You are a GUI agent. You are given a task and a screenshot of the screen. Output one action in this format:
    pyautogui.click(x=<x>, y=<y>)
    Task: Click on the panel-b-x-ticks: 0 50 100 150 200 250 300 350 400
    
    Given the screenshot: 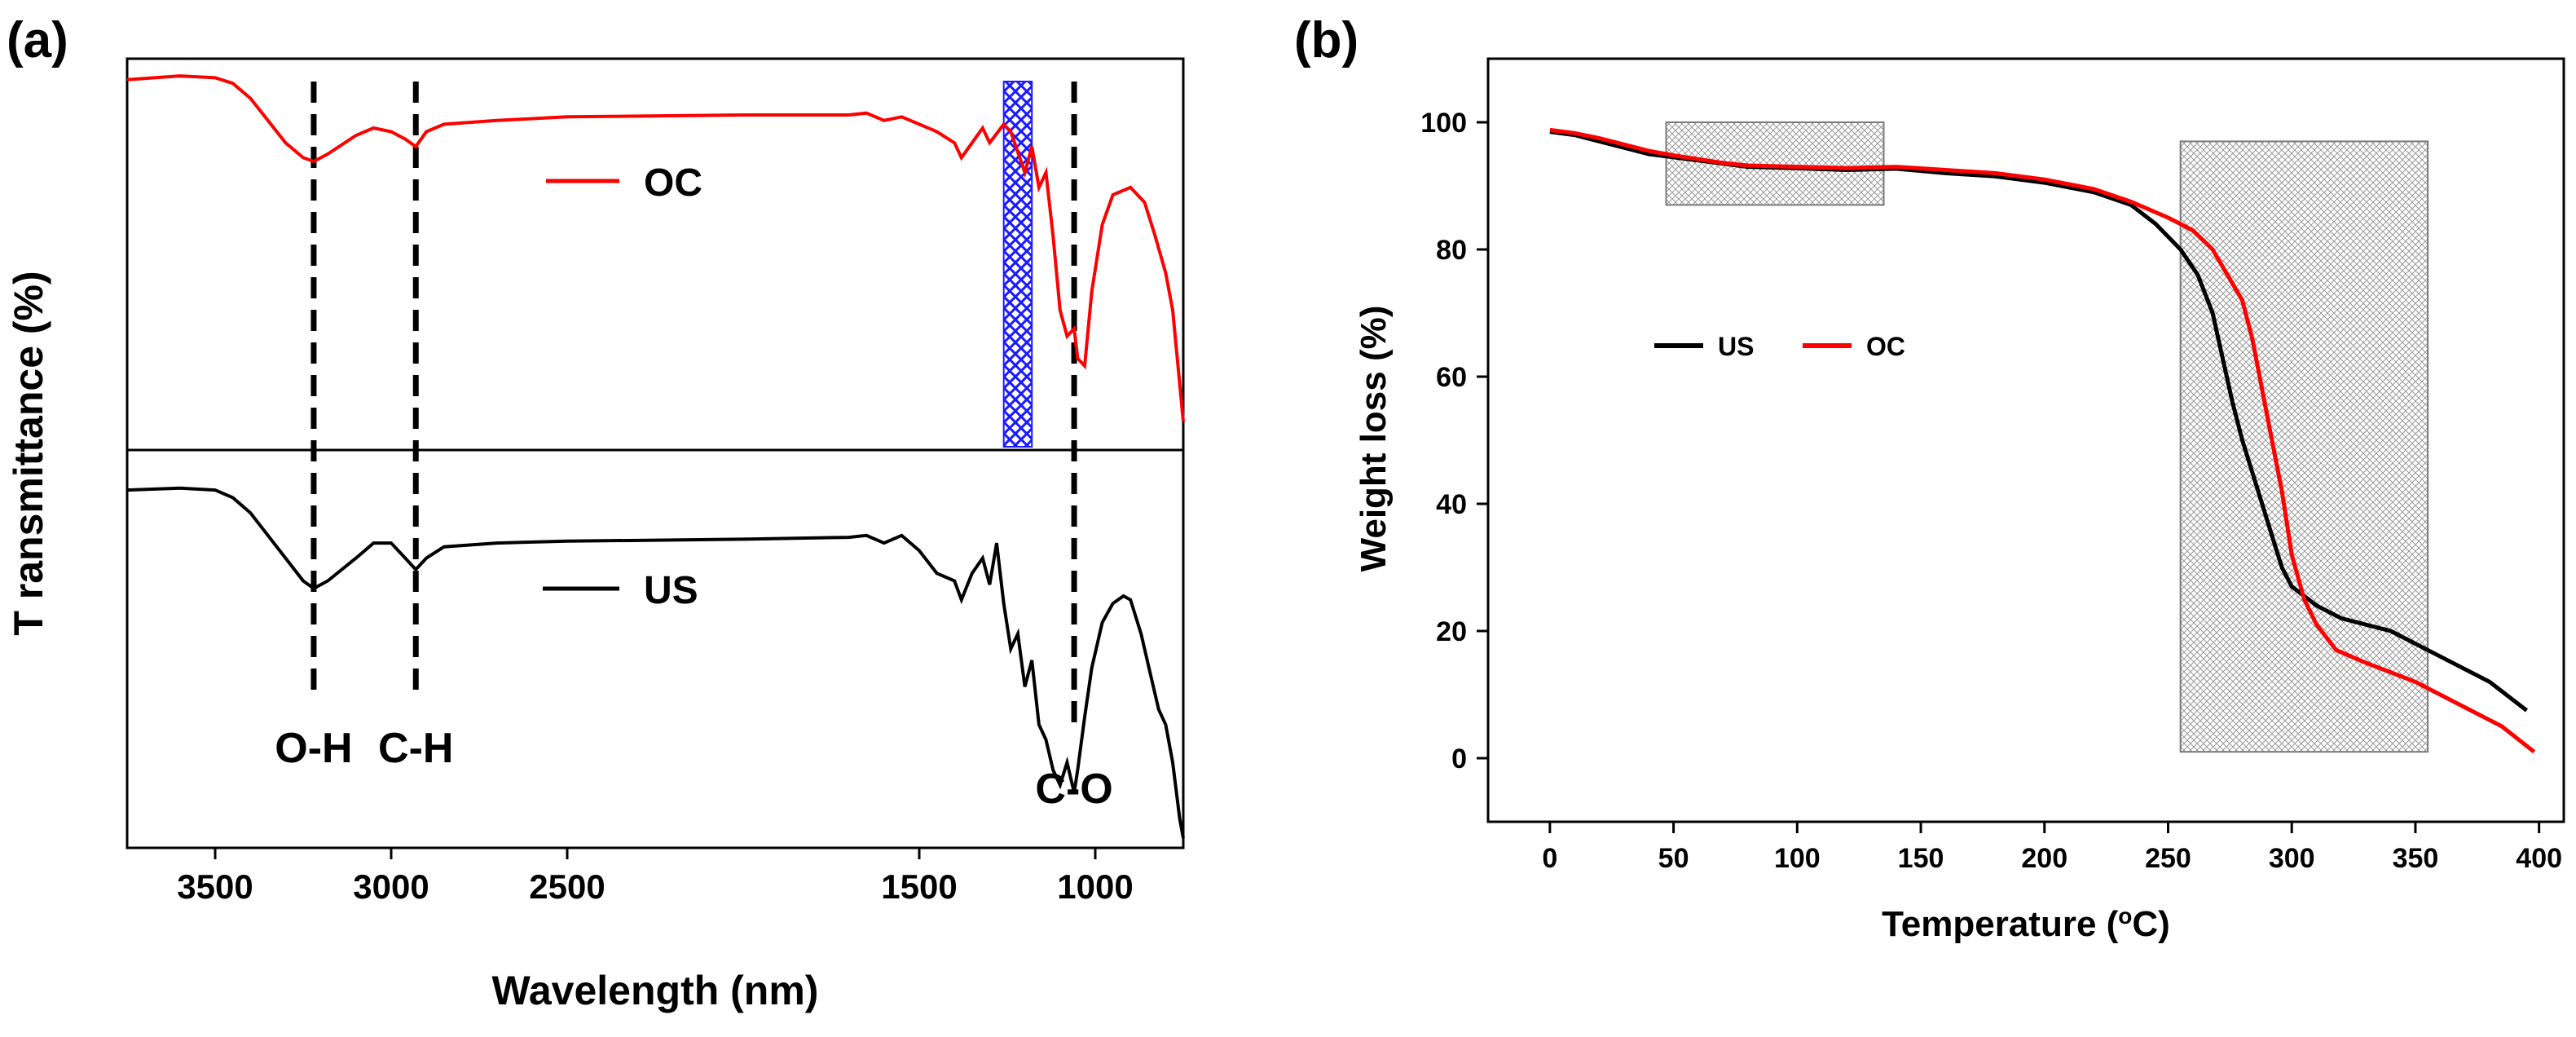 What is the action you would take?
    pyautogui.click(x=2052, y=848)
    